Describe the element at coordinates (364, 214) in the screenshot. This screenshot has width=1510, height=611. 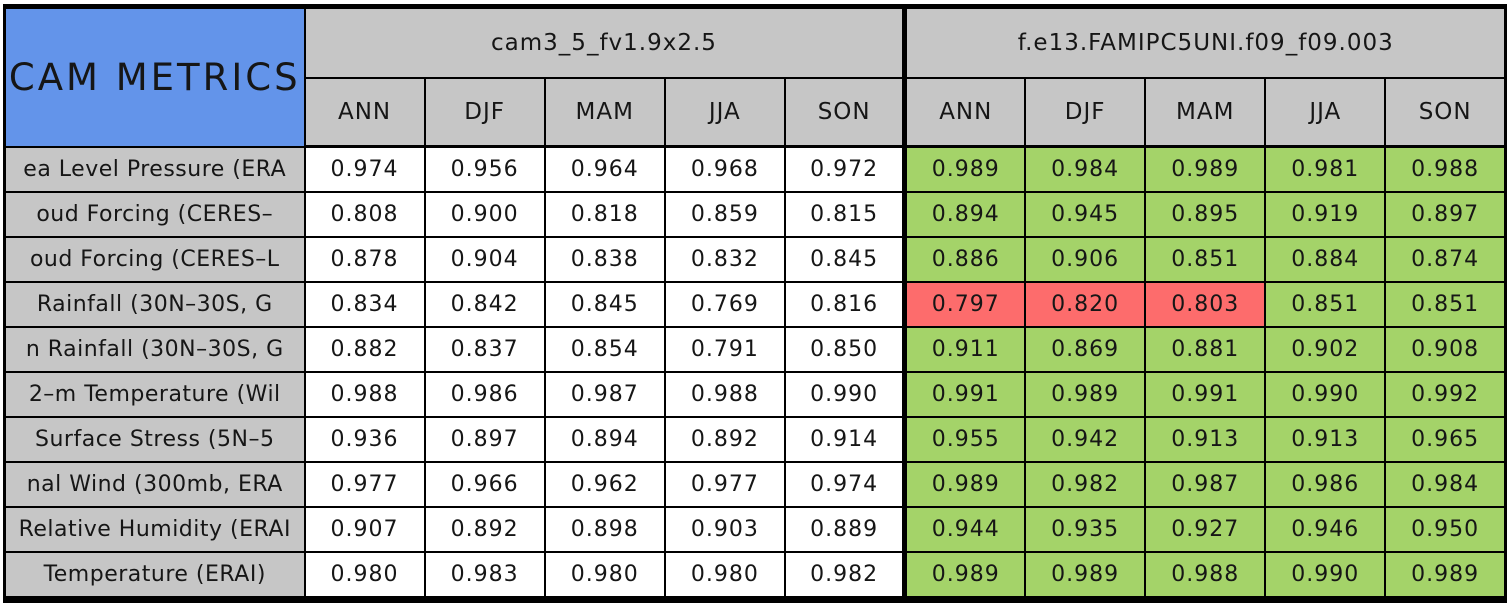
I see `metric-value-cell: 0.808` at that location.